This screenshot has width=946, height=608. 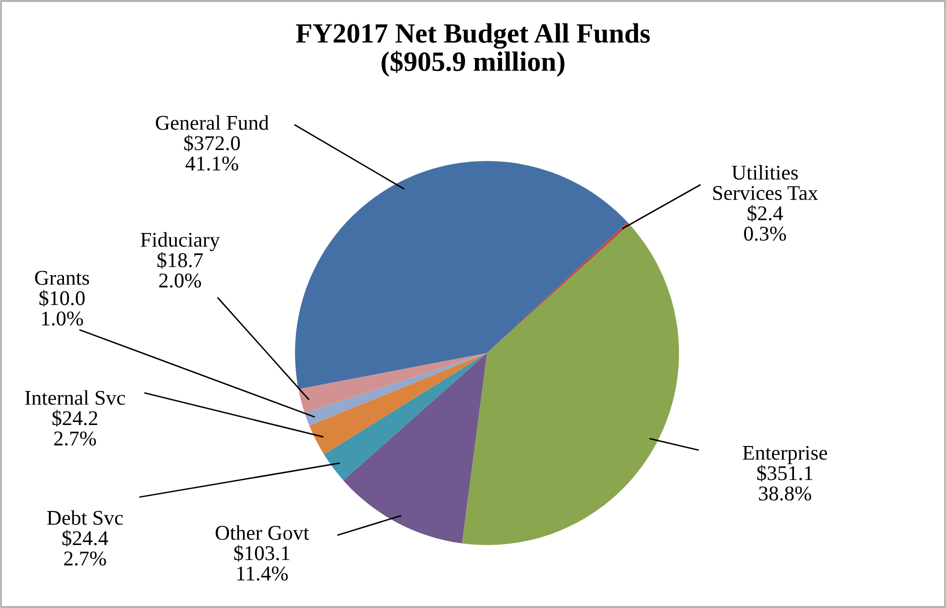 I want to click on data-label: $103.1 11.4%, so click(x=262, y=562).